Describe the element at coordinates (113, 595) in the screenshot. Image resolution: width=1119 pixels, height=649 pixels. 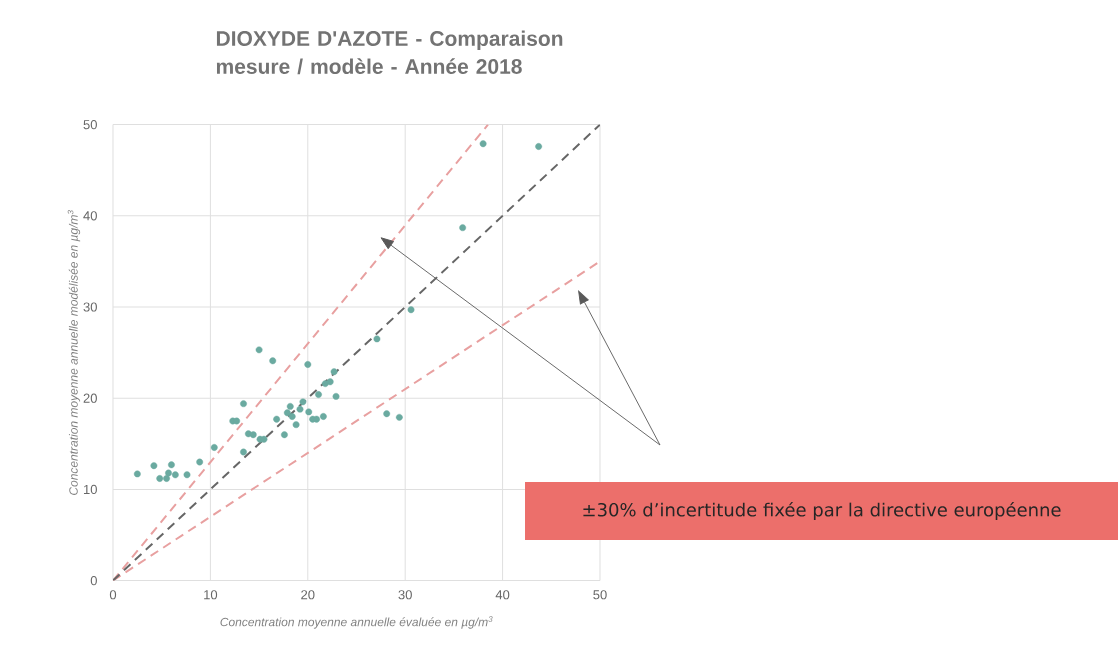
I see `x-tick-label: 0` at that location.